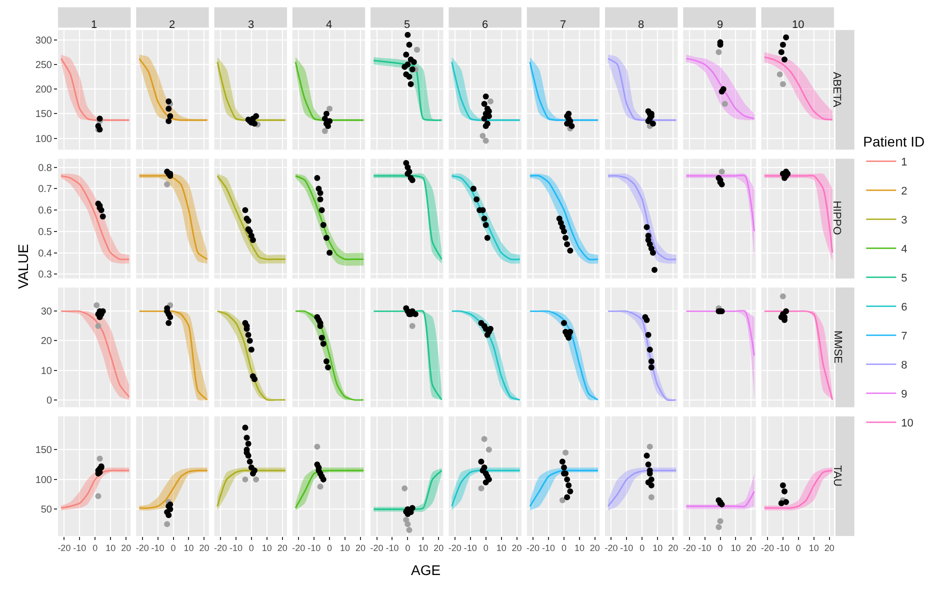 This screenshot has height=592, width=952. Describe the element at coordinates (836, 90) in the screenshot. I see `annotation: ABETA` at that location.